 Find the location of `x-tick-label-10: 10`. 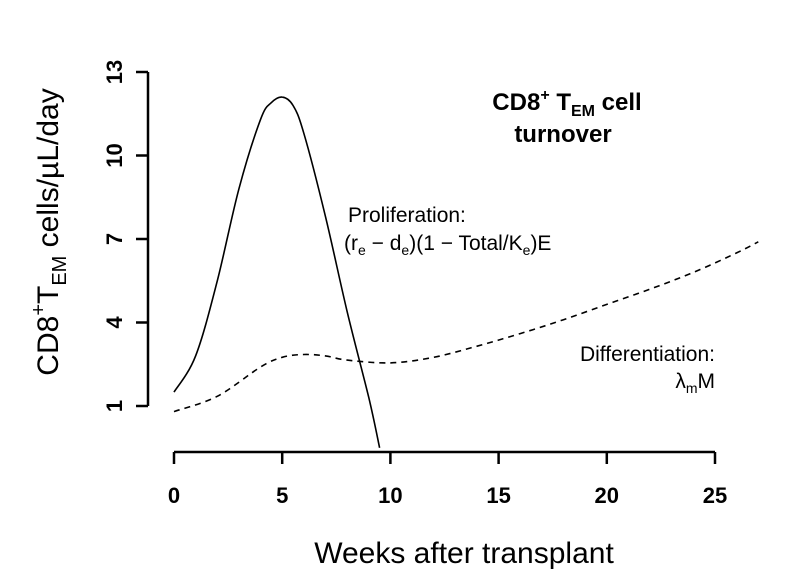

x-tick-label-10: 10 is located at coordinates (390, 495).